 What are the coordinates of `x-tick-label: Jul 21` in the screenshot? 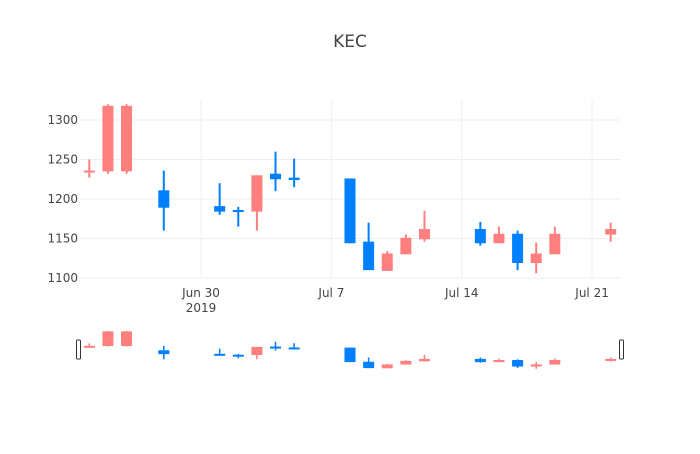 It's located at (591, 293).